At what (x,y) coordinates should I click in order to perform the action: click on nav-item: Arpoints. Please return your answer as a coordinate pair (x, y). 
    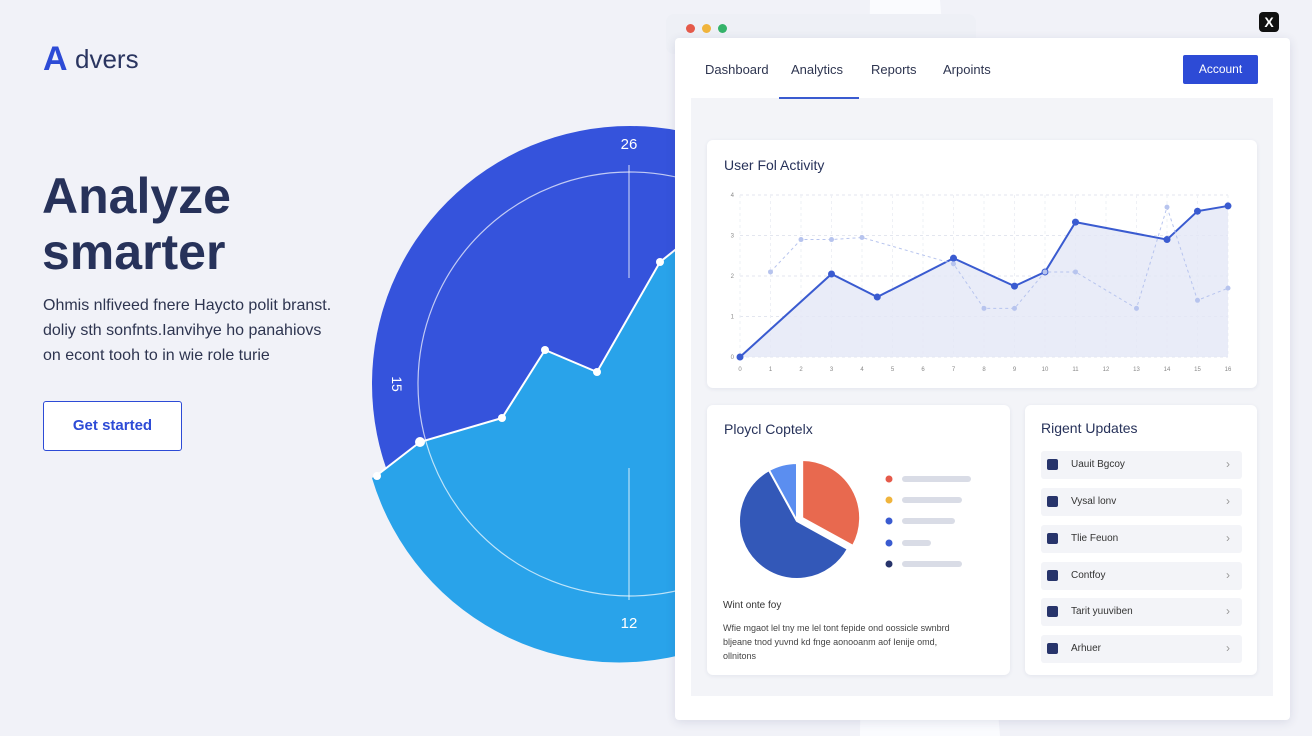
    Looking at the image, I should click on (967, 69).